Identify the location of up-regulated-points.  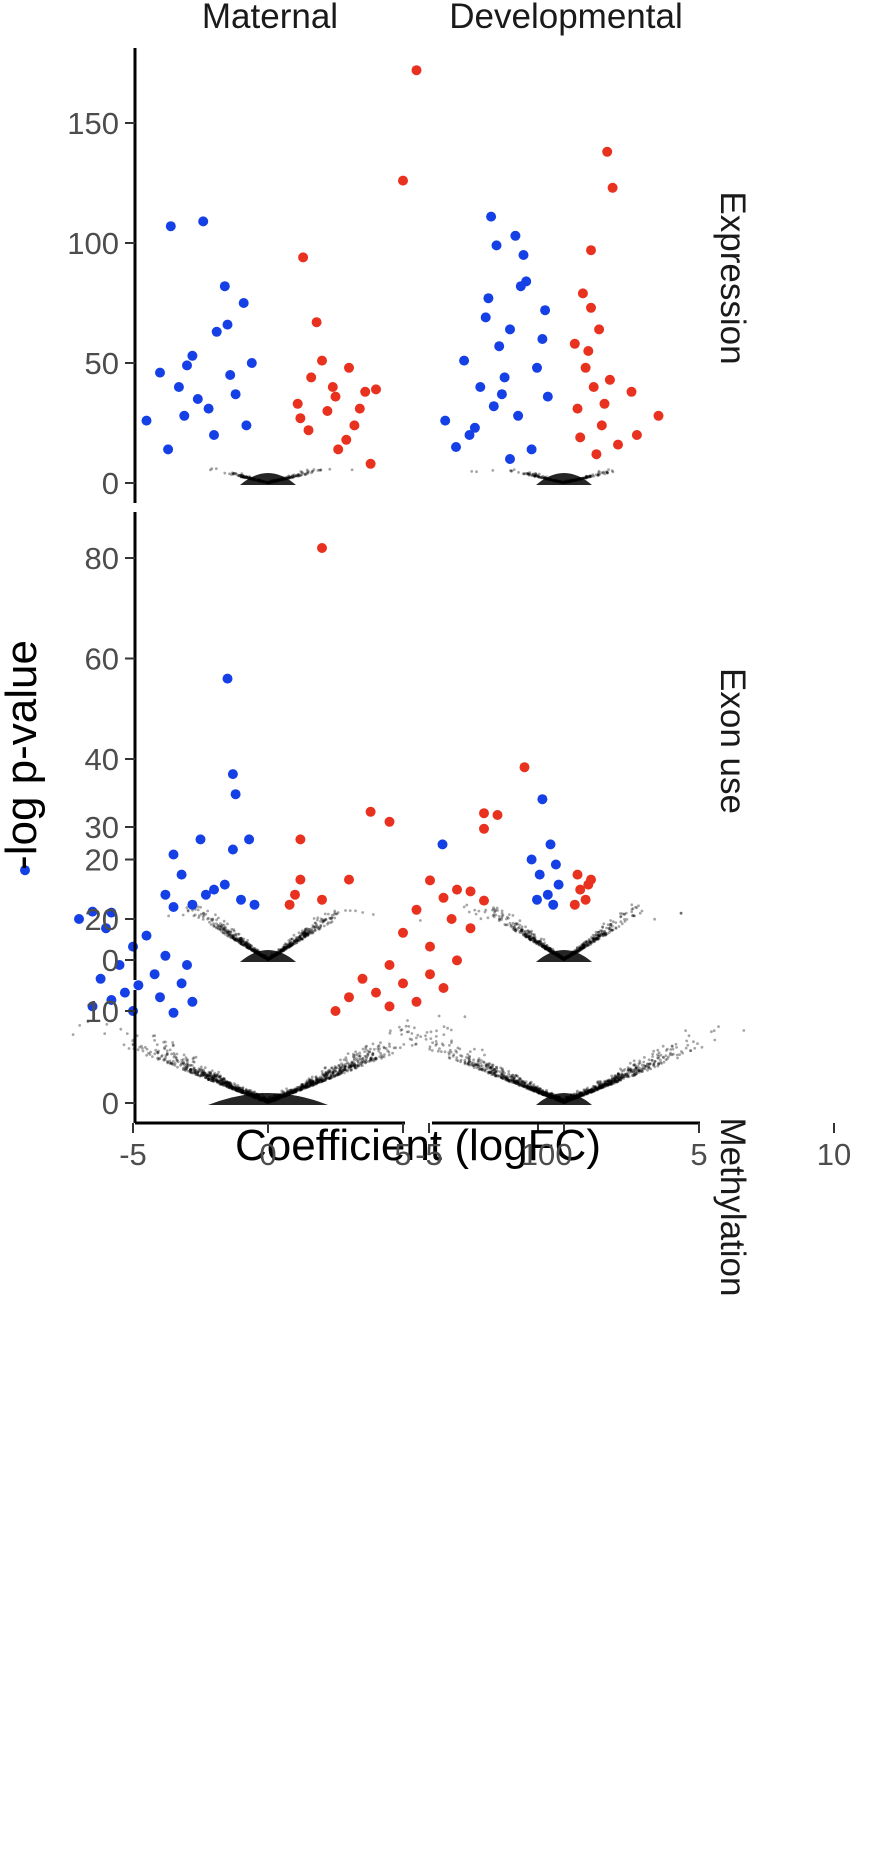
(582, 889).